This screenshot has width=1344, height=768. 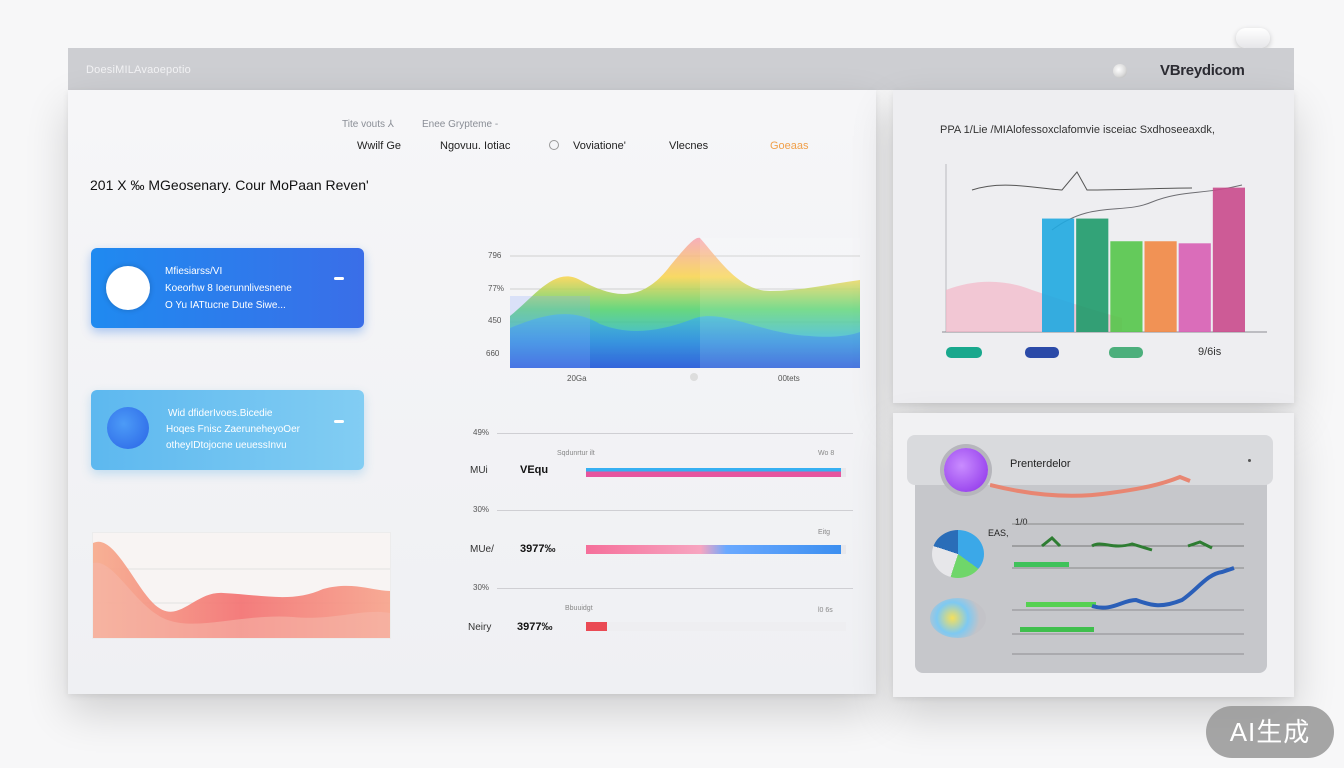 What do you see at coordinates (534, 470) in the screenshot?
I see `row-value: VEqu` at bounding box center [534, 470].